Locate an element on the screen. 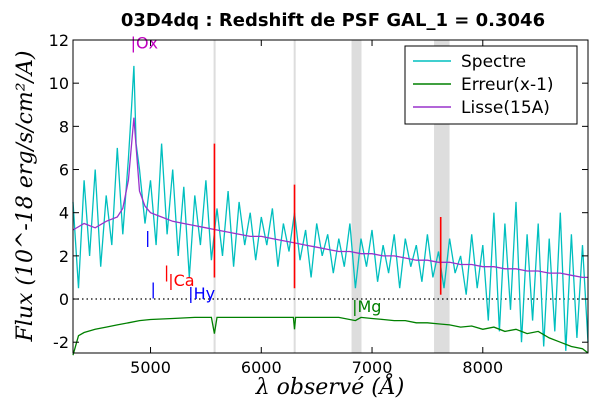 This screenshot has height=400, width=600. y-tick-label-4: 6 is located at coordinates (64, 170).